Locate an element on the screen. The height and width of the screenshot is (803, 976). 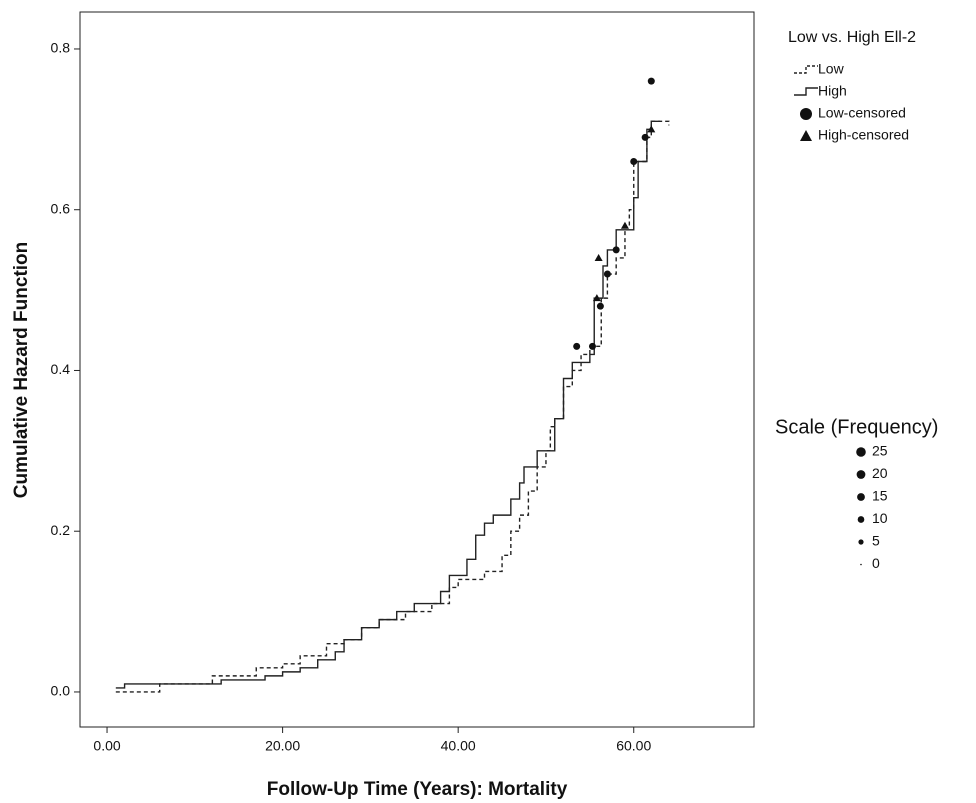
legend-label: Low-censored is located at coordinates (862, 113).